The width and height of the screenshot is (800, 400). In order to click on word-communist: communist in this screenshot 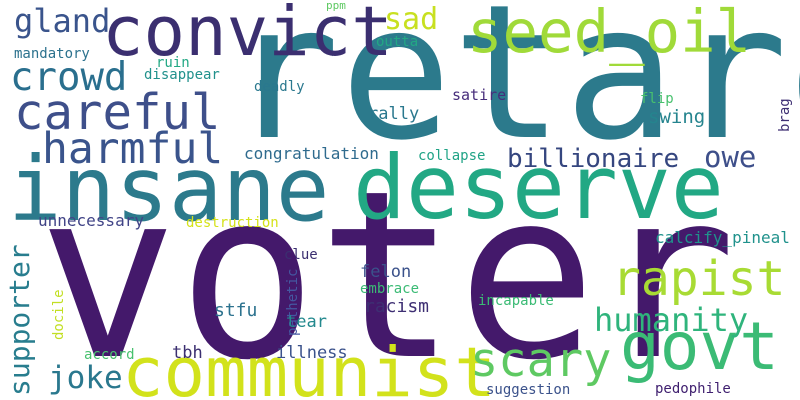, I will do `click(309, 366)`.